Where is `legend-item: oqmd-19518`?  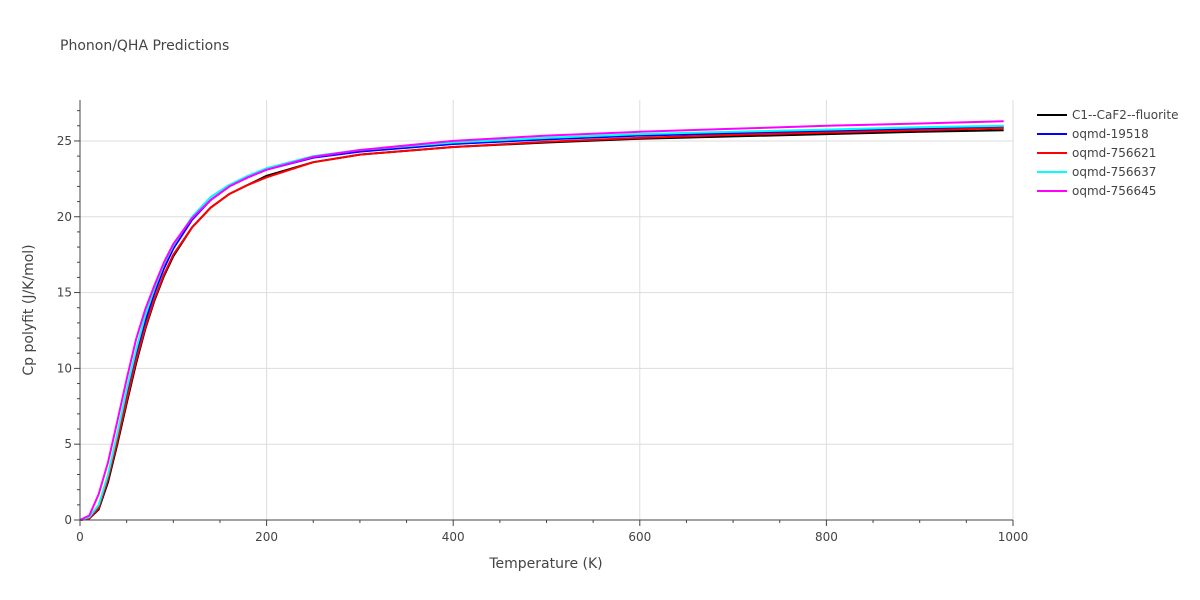 legend-item: oqmd-19518 is located at coordinates (1093, 134).